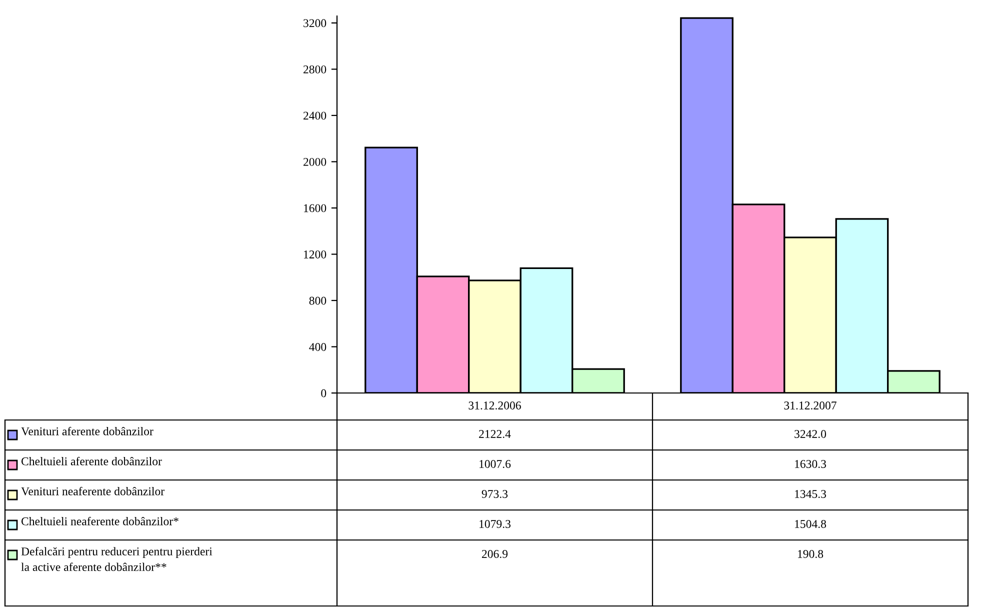  Describe the element at coordinates (99, 521) in the screenshot. I see `legend-label: Cheltuieli neaferente dobânzilor*` at that location.